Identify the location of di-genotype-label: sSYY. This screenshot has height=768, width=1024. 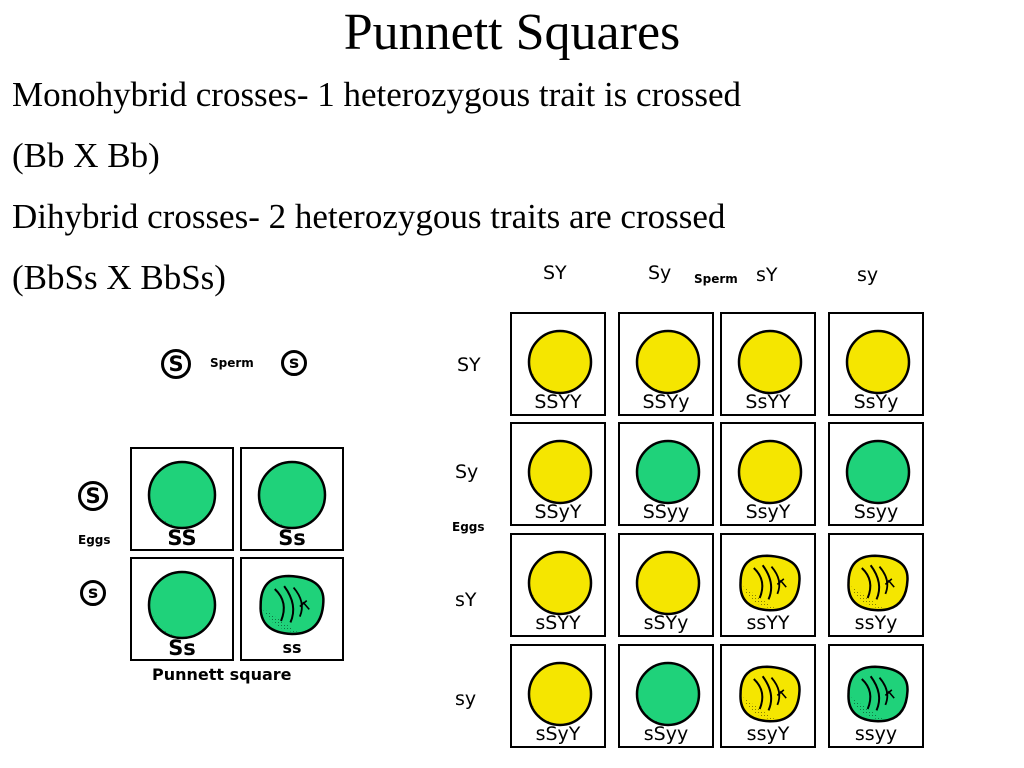
(558, 623).